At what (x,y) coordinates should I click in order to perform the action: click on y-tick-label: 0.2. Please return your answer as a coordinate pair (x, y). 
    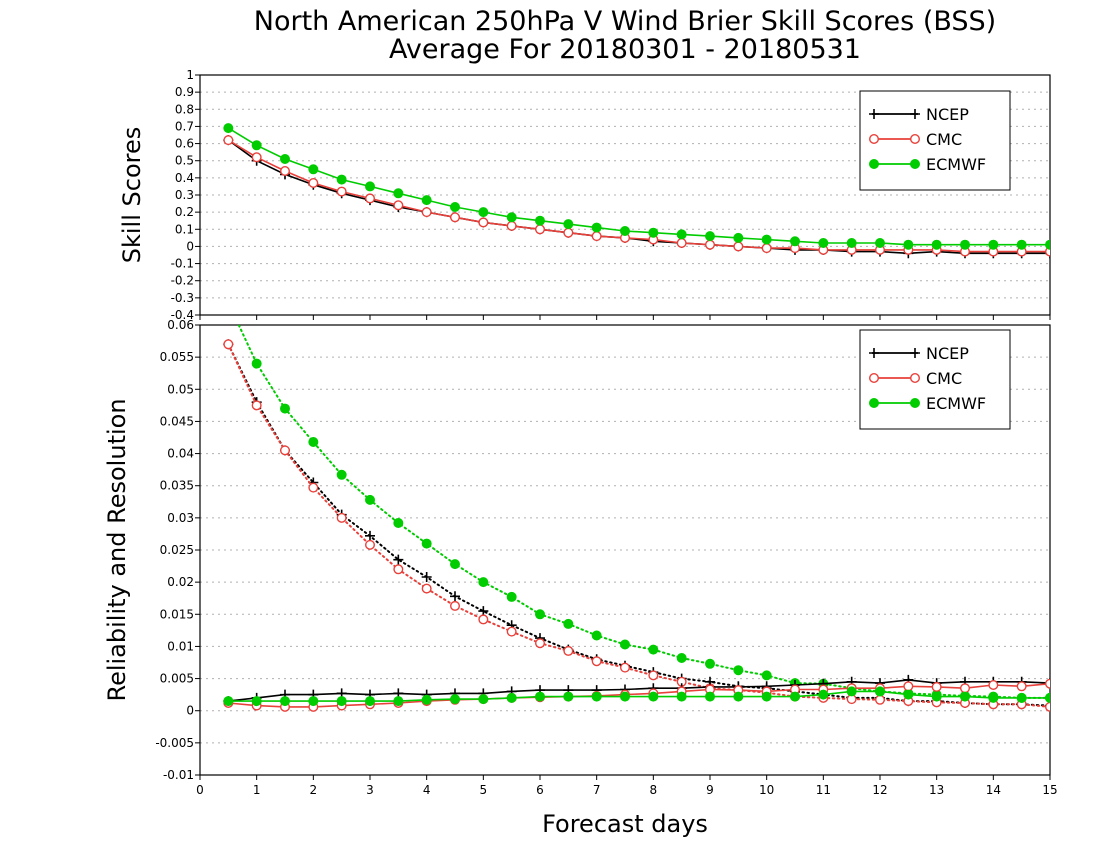
    Looking at the image, I should click on (184, 212).